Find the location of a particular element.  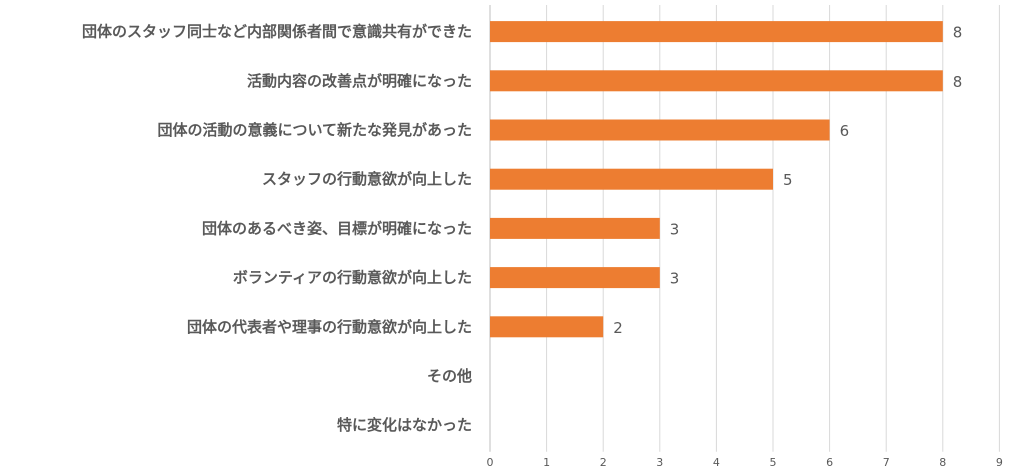

category-label-8: 特に変化はなかった is located at coordinates (404, 425).